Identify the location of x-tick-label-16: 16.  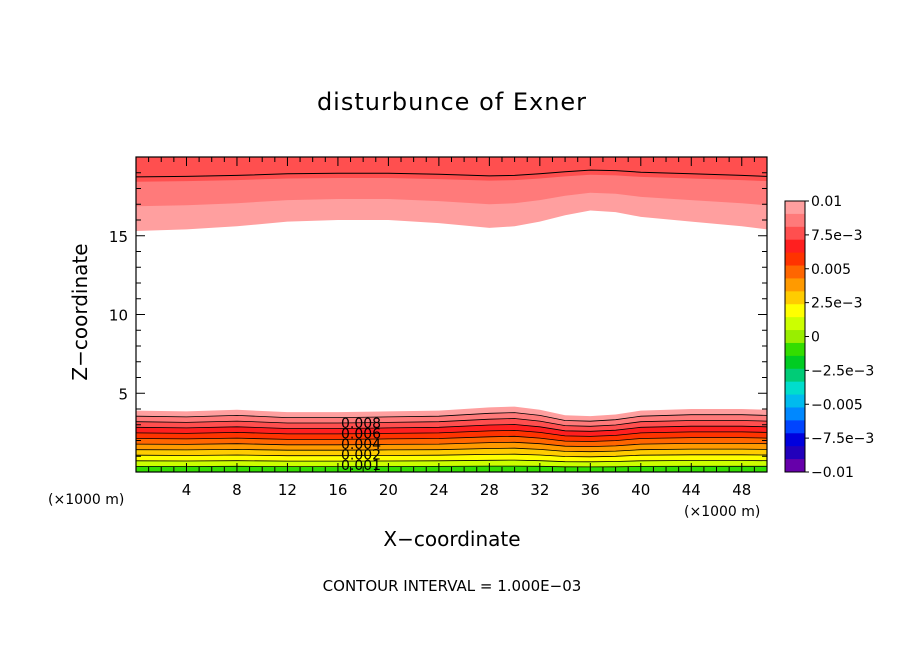
(337, 490).